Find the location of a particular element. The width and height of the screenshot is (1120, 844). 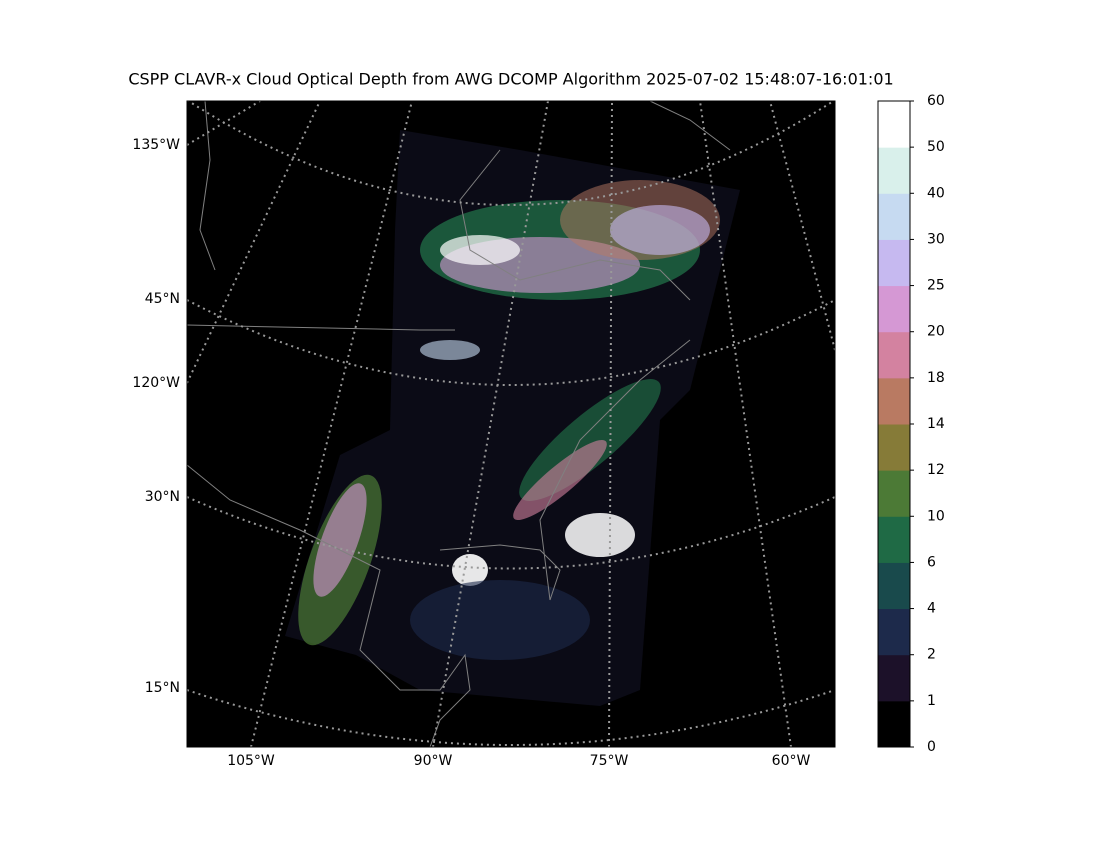

colorbar-tick-label: 30 is located at coordinates (936, 239).